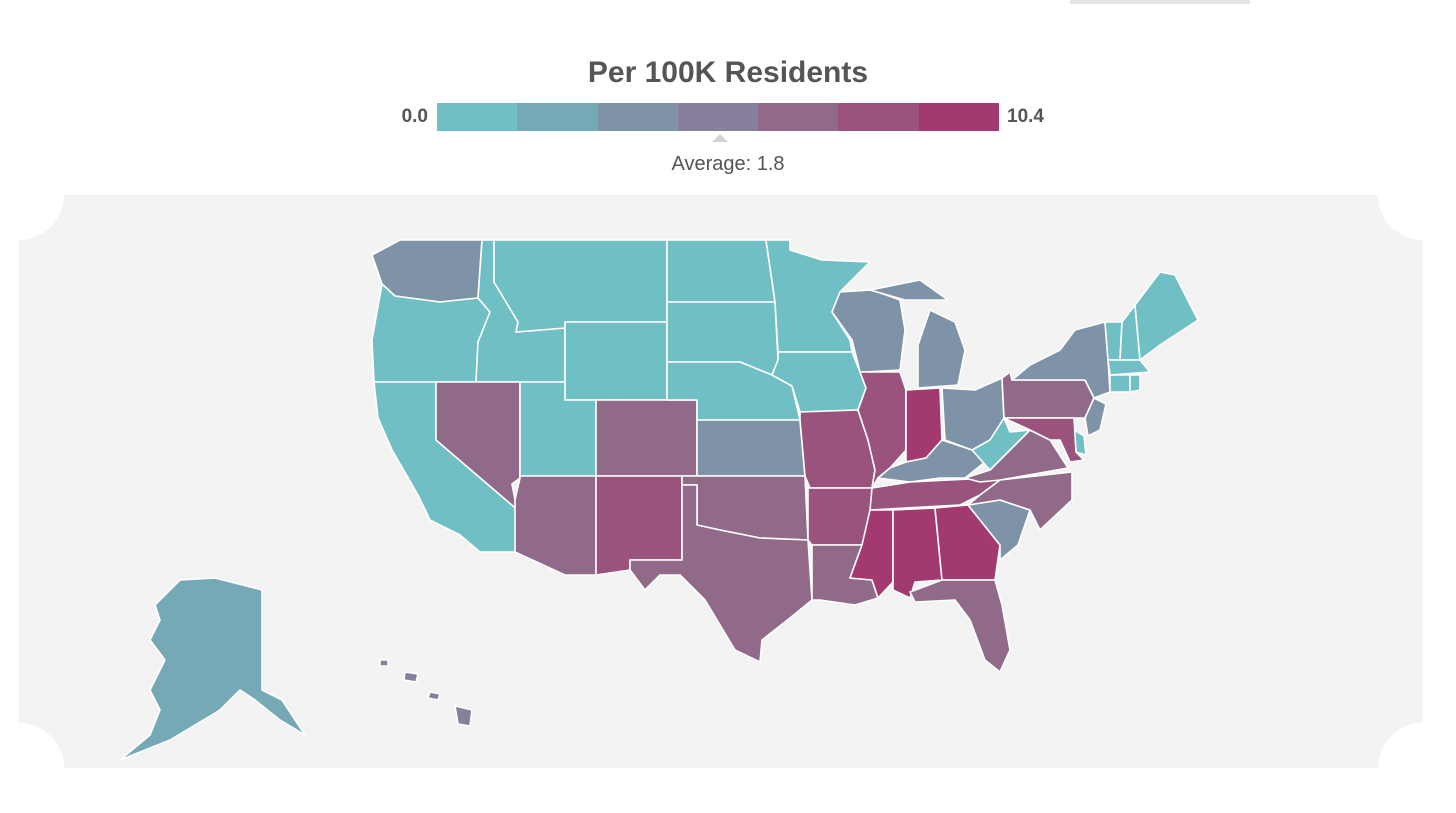 The height and width of the screenshot is (813, 1456). I want to click on state-ak, so click(212, 669).